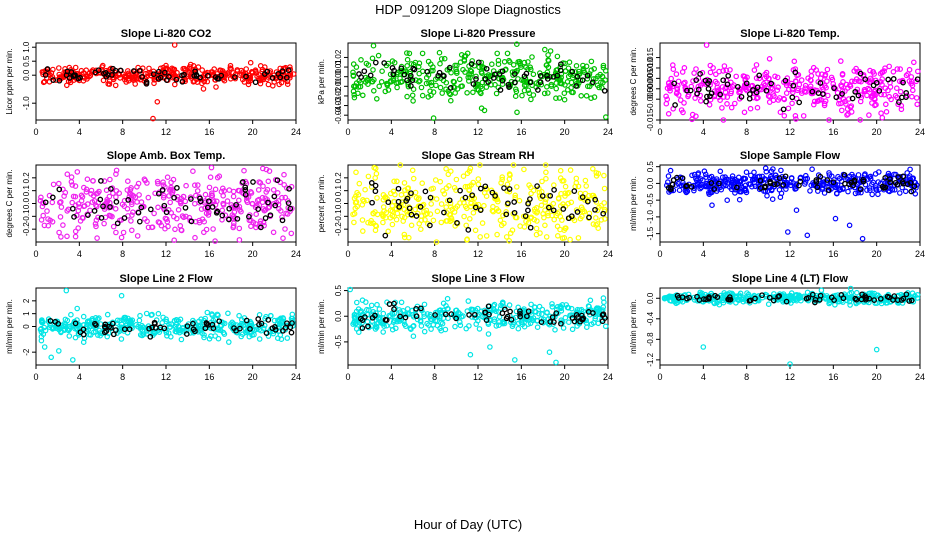  Describe the element at coordinates (26, 61) in the screenshot. I see `y-tick-label: 0.5` at that location.